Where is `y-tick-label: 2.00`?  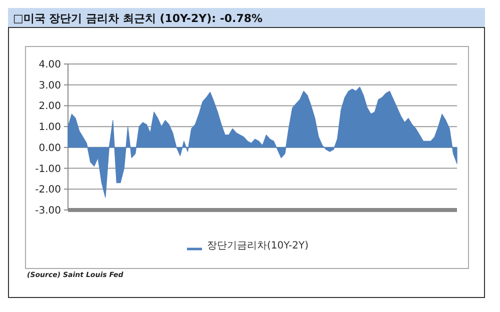 y-tick-label: 2.00 is located at coordinates (49, 106).